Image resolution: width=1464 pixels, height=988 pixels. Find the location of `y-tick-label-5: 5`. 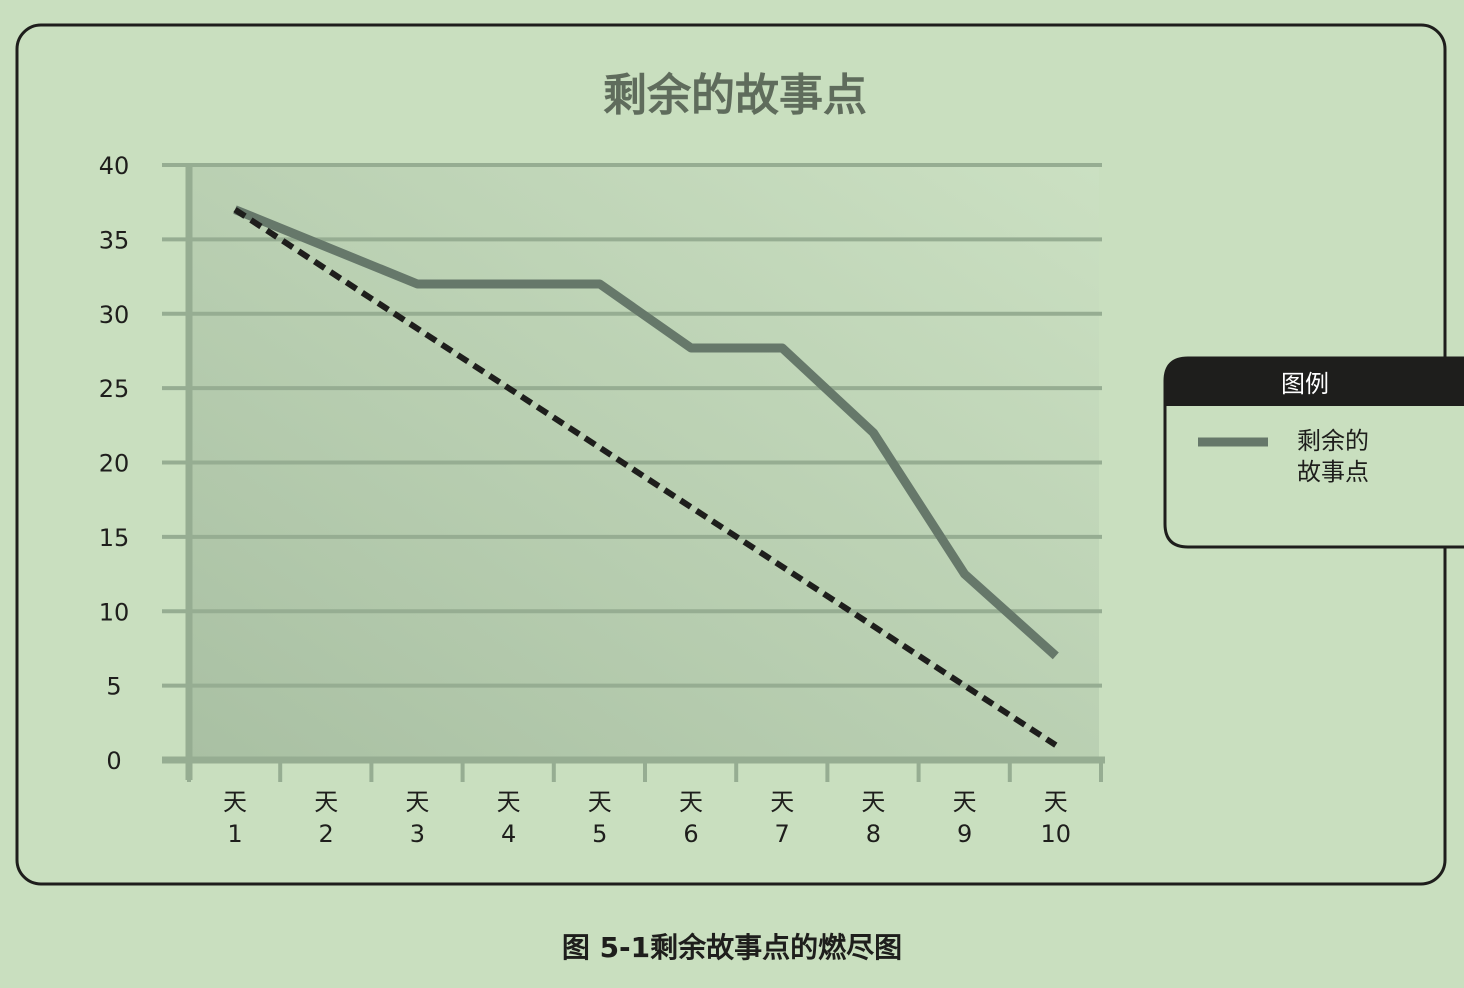

y-tick-label-5: 5 is located at coordinates (113, 687).